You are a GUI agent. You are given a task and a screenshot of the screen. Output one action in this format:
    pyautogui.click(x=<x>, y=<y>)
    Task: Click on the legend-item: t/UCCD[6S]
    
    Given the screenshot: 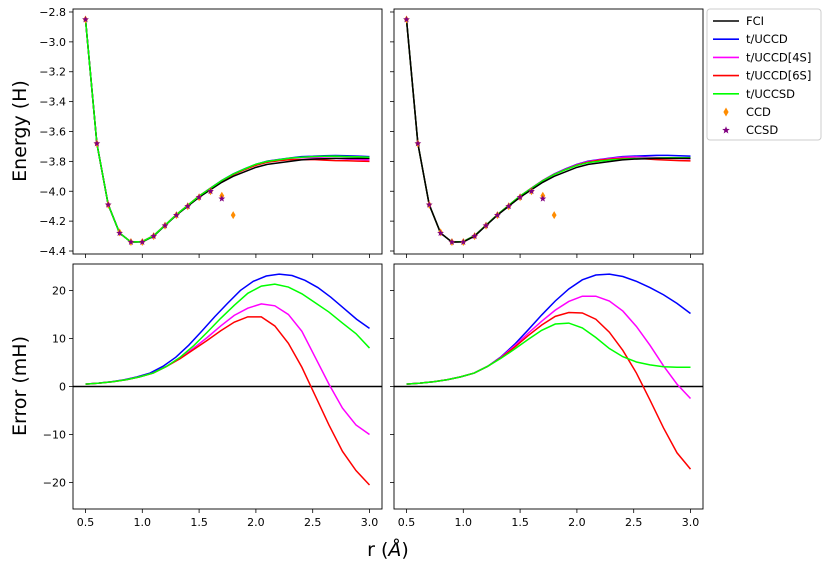 What is the action you would take?
    pyautogui.click(x=762, y=76)
    